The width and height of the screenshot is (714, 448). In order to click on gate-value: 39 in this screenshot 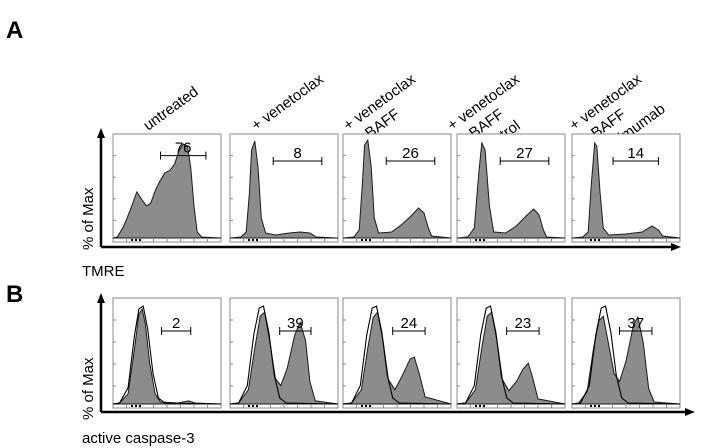, I will do `click(295, 323)`.